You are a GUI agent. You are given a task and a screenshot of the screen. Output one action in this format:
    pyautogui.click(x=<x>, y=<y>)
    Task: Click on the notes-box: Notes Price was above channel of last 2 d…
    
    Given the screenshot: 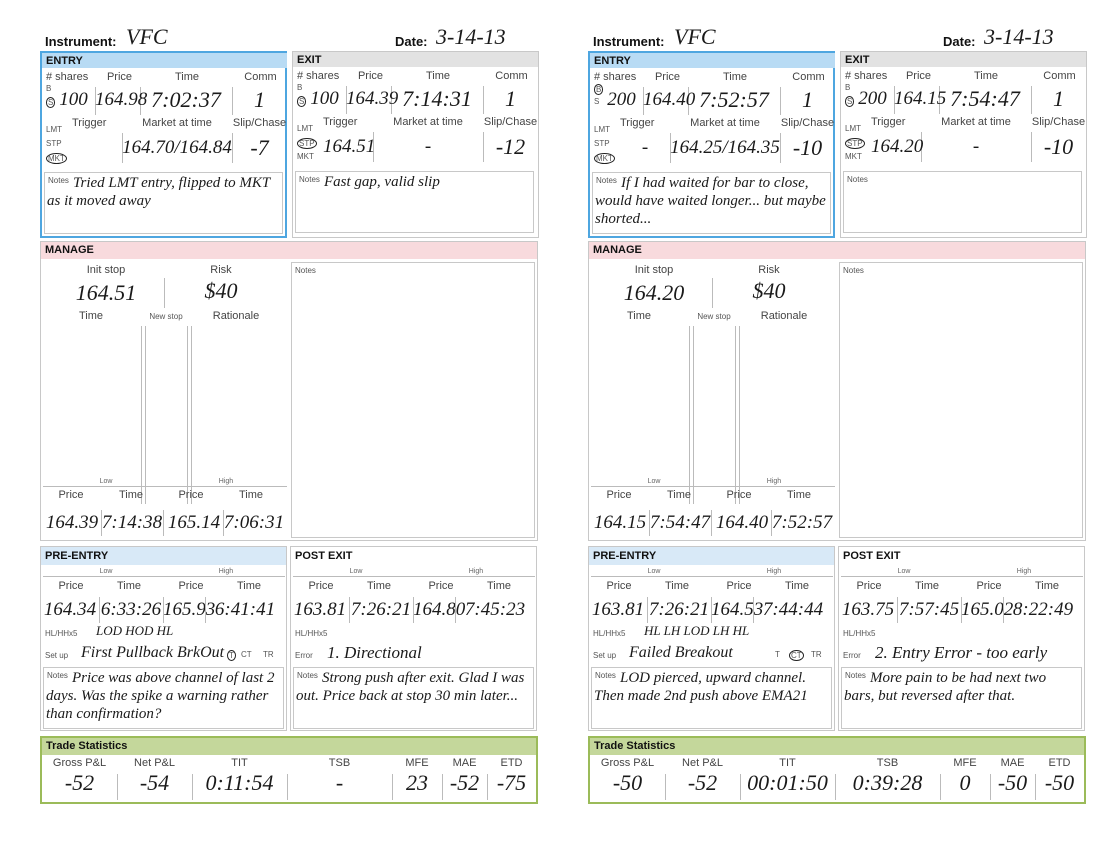 What is the action you would take?
    pyautogui.click(x=163, y=698)
    